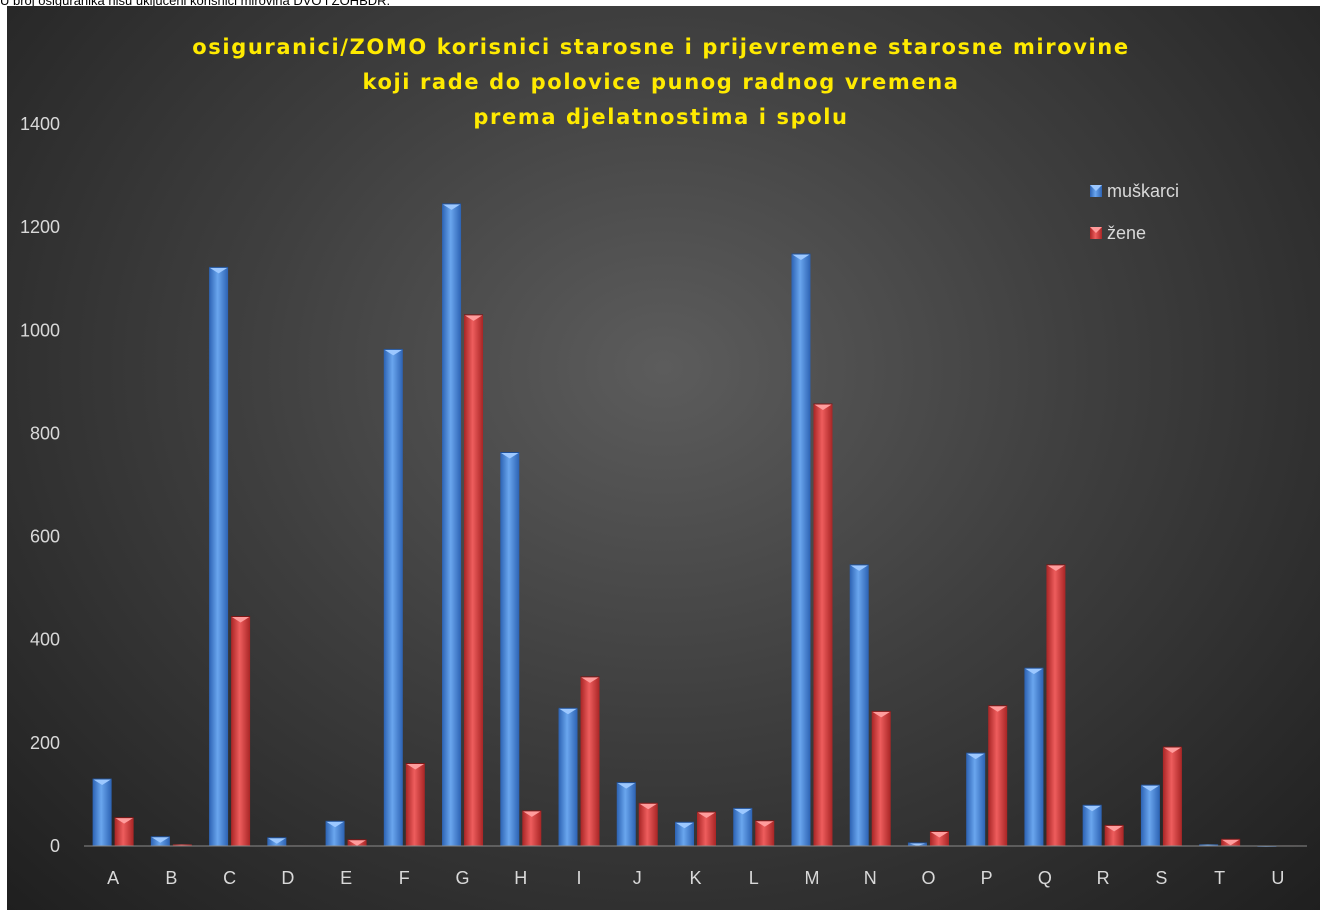 This screenshot has height=910, width=1327. Describe the element at coordinates (754, 878) in the screenshot. I see `x-tick-label: L` at that location.